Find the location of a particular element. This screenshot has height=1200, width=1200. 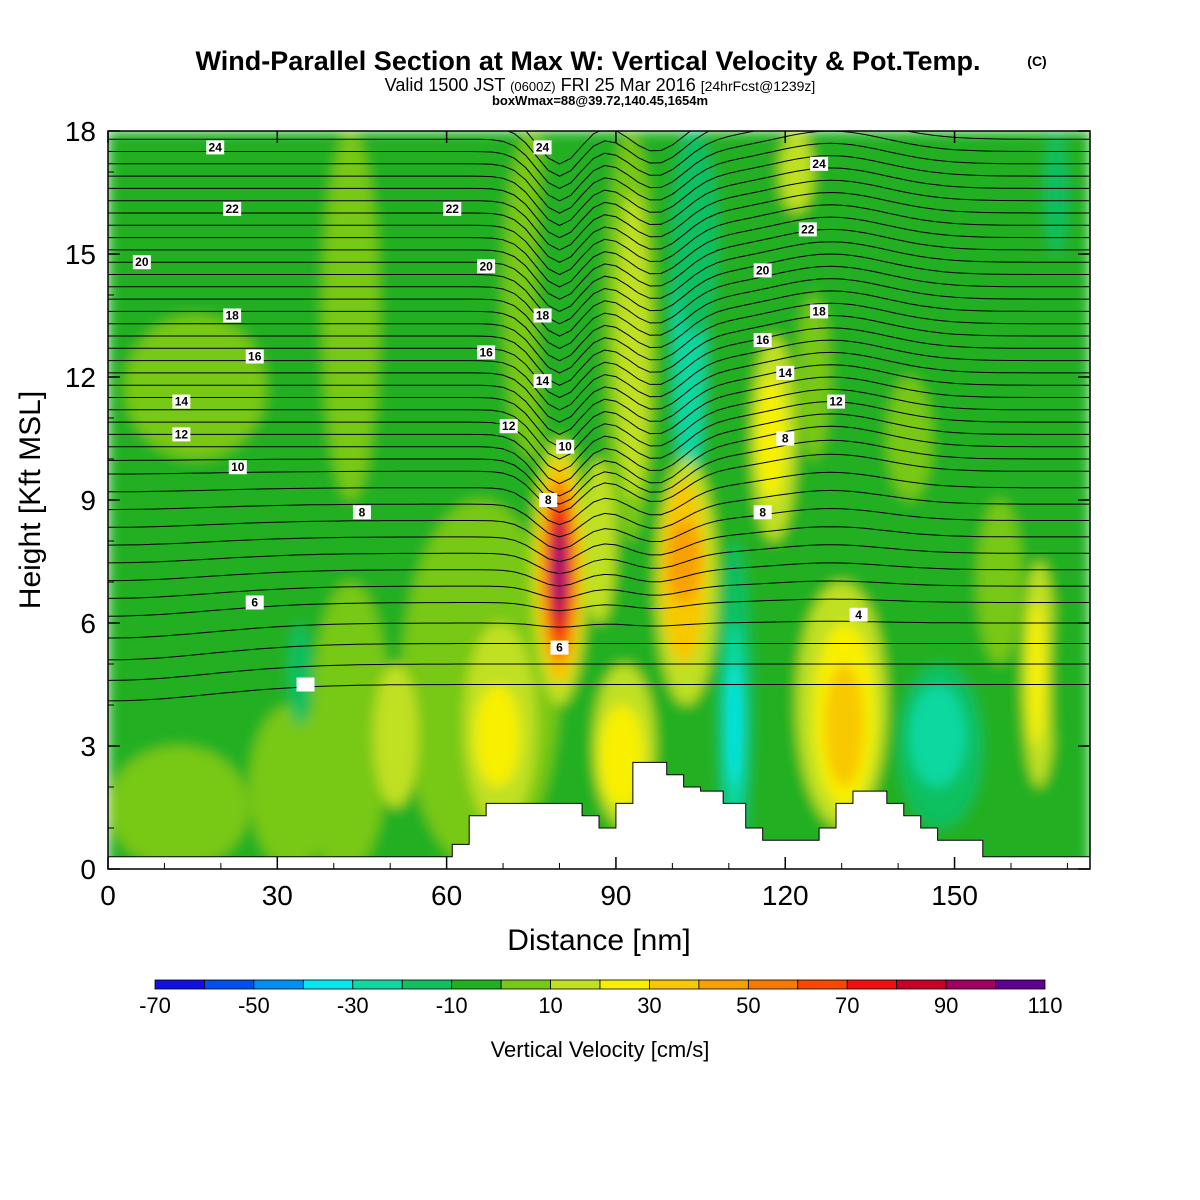

contour-label: 22 is located at coordinates (453, 209).